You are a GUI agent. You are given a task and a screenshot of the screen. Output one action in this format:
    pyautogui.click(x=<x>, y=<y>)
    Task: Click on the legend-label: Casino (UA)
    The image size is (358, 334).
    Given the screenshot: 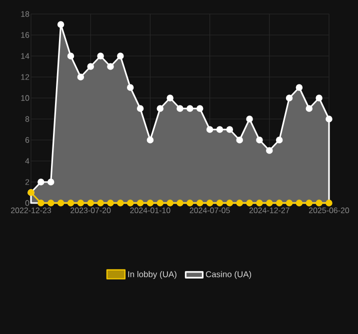 What is the action you would take?
    pyautogui.click(x=229, y=275)
    